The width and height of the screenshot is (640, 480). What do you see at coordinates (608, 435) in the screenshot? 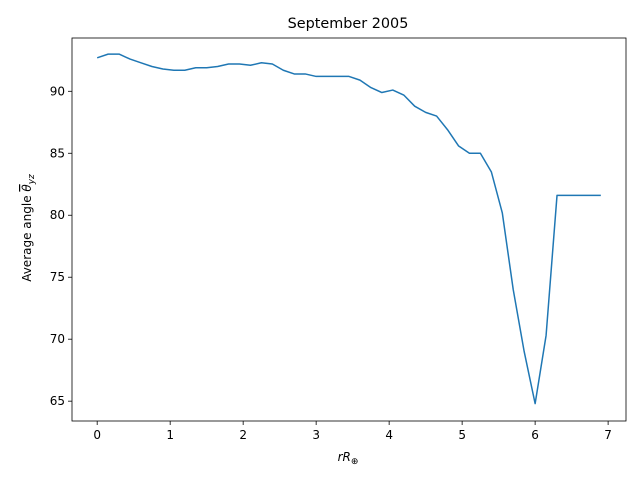
I see `x-tick-label: 7` at bounding box center [608, 435].